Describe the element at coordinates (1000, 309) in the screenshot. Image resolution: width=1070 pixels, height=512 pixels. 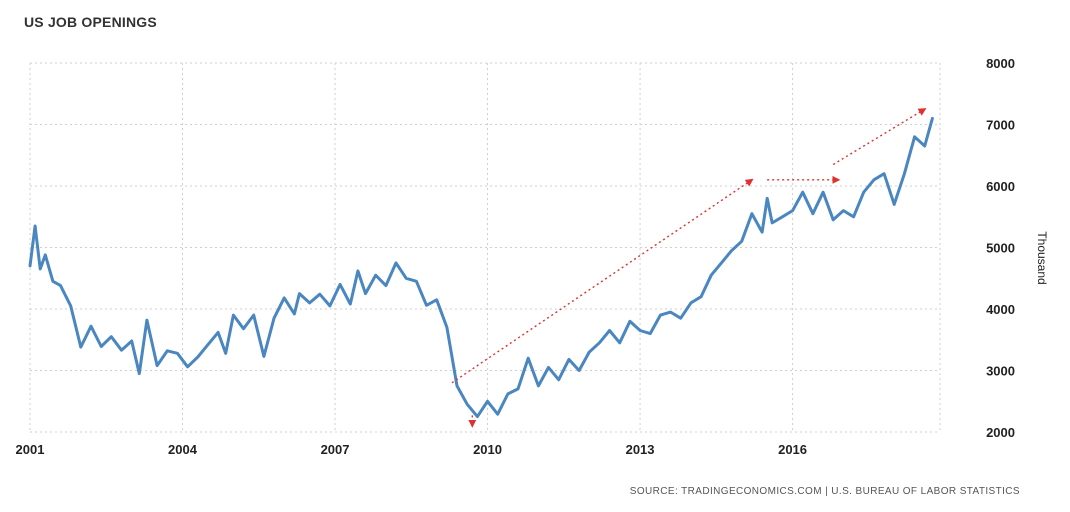
I see `y-tick-label: 4000` at that location.